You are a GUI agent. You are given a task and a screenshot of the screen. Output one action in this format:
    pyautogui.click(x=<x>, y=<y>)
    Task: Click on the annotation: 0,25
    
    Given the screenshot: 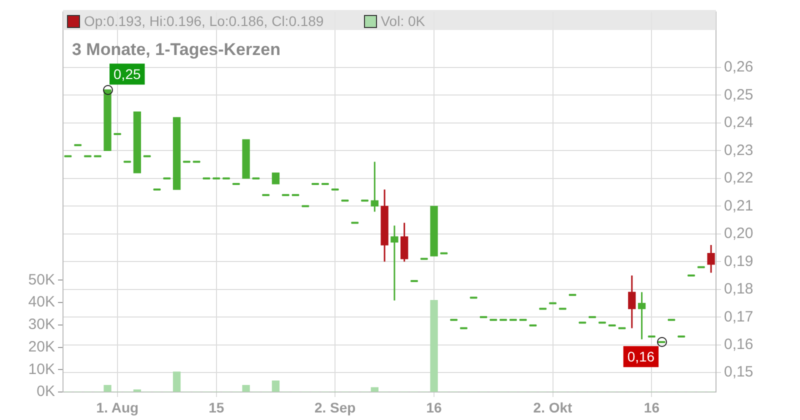 What is the action you would take?
    pyautogui.click(x=127, y=74)
    